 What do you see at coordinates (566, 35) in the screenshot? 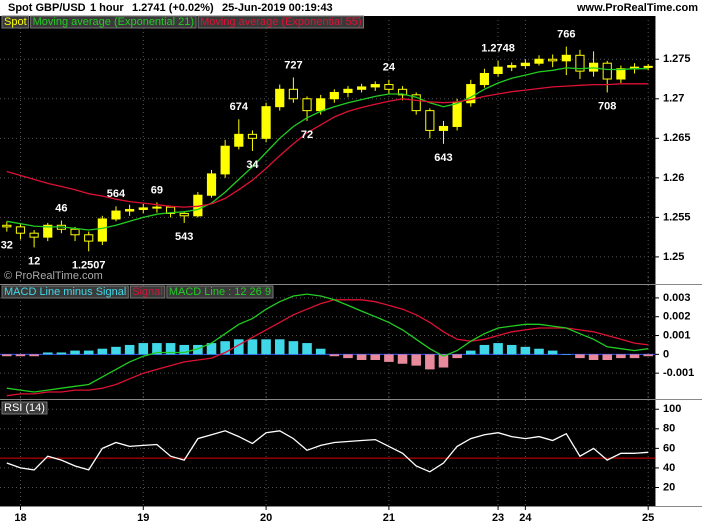
I see `annotation: 766` at bounding box center [566, 35].